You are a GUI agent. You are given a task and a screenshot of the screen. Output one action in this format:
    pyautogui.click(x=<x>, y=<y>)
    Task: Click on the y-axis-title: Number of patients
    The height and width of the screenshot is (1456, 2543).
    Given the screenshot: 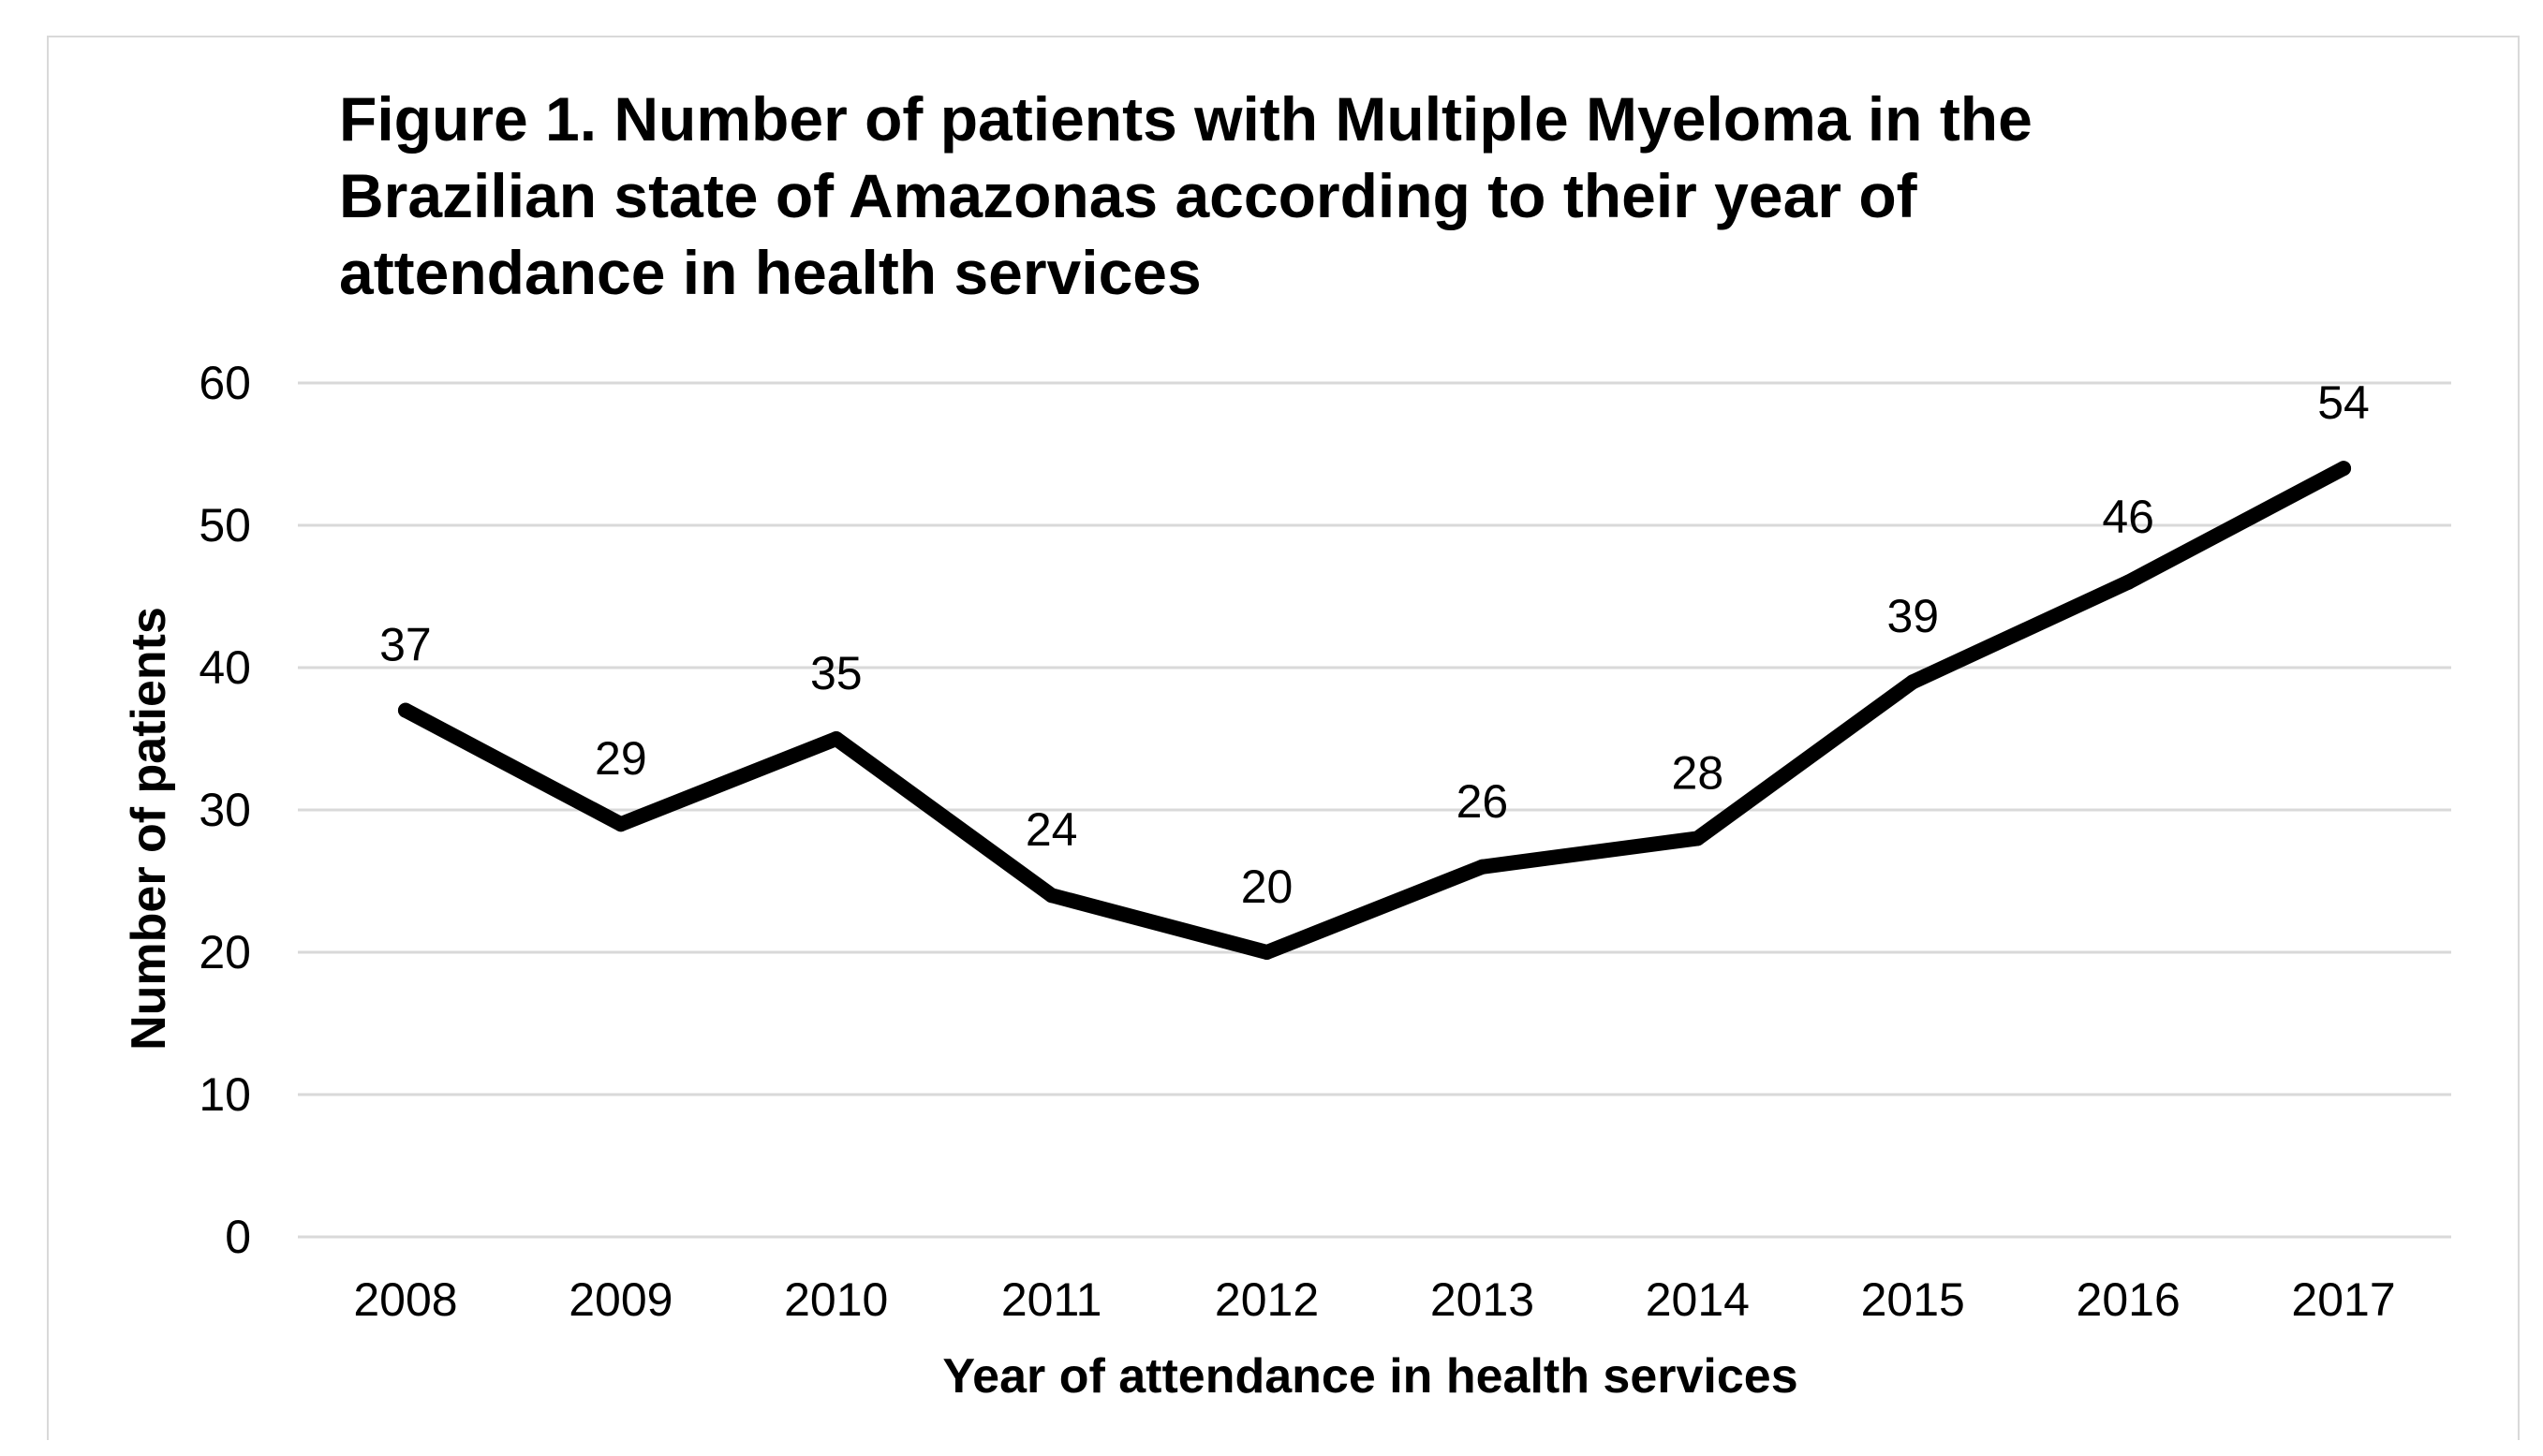 What is the action you would take?
    pyautogui.click(x=149, y=829)
    